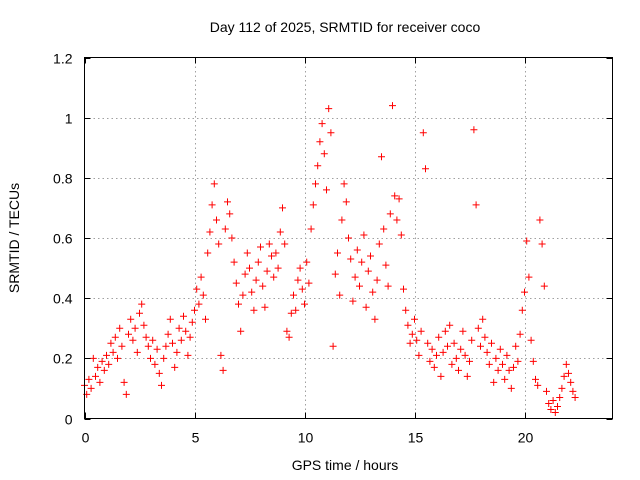 This screenshot has width=640, height=480. I want to click on x-tick-label: 5, so click(196, 438).